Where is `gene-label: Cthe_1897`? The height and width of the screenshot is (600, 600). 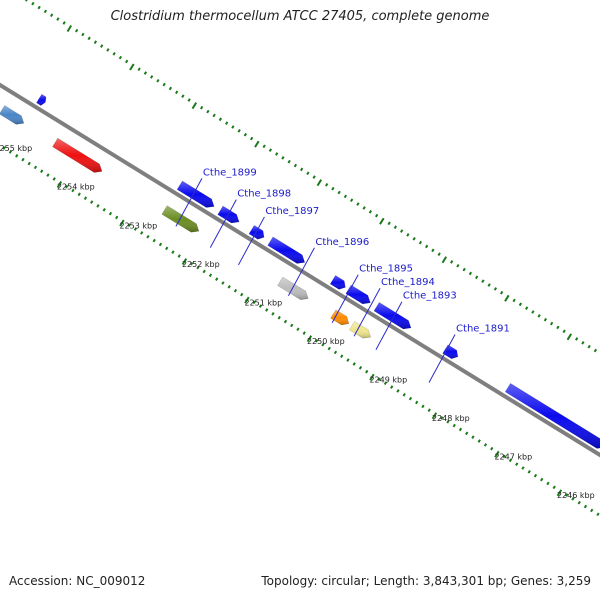 gene-label: Cthe_1897 is located at coordinates (292, 211).